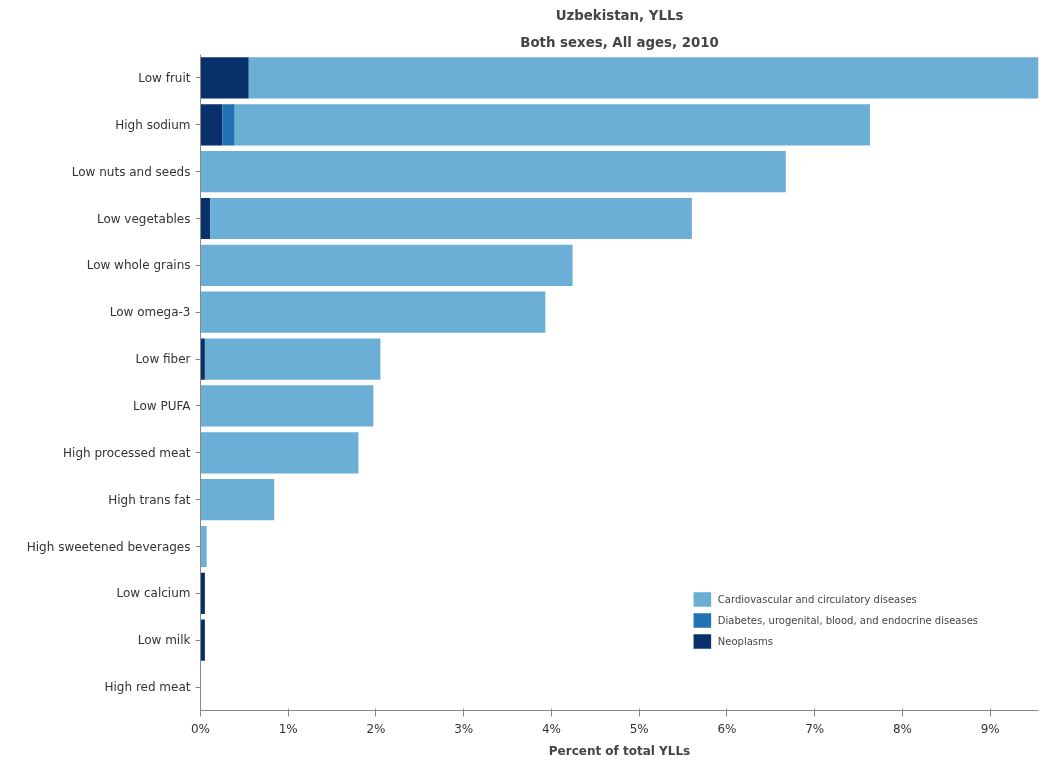  What do you see at coordinates (990, 728) in the screenshot?
I see `x-tick-label: 9%` at bounding box center [990, 728].